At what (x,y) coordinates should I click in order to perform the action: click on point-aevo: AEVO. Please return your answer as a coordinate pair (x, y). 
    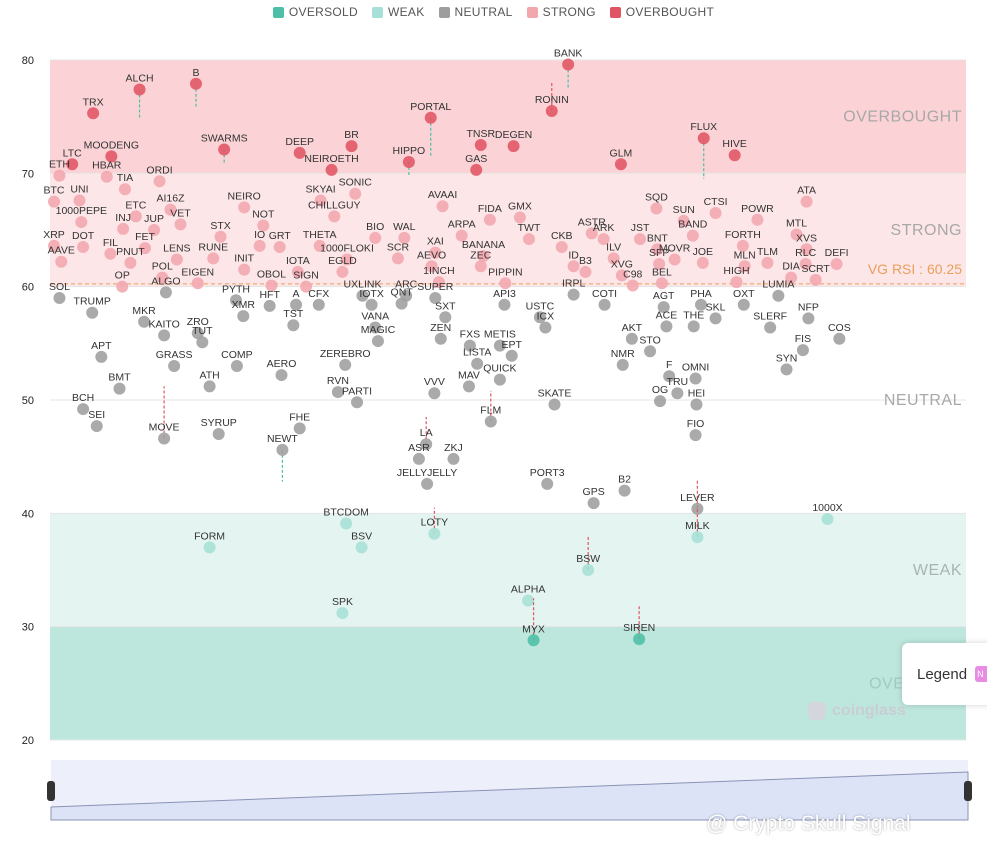
    Looking at the image, I should click on (431, 261).